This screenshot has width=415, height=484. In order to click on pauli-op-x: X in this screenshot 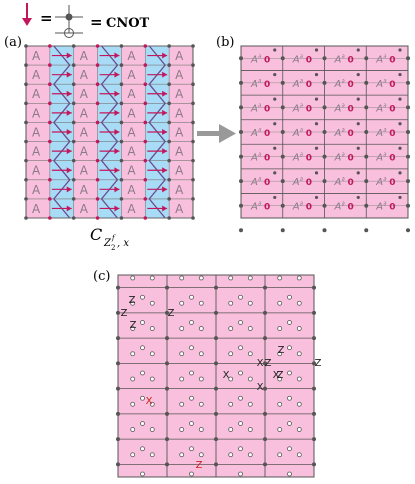, I will do `click(226, 375)`.